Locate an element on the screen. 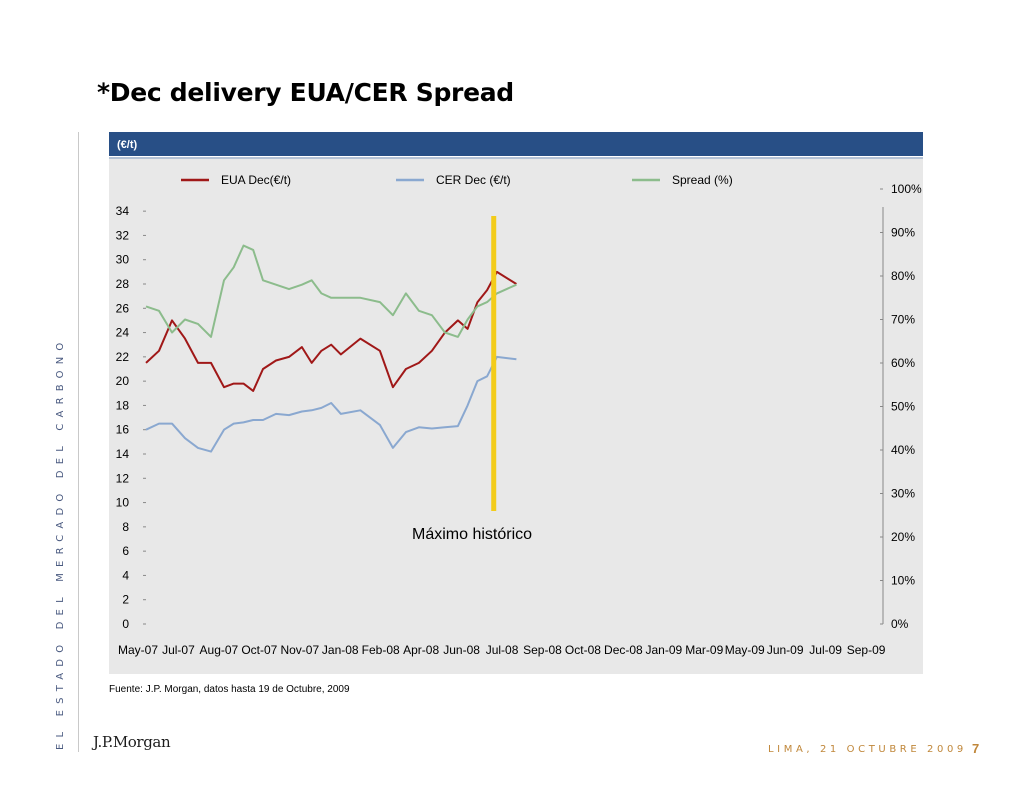 The height and width of the screenshot is (791, 1024). x-tick-label: Oct-07 is located at coordinates (259, 650).